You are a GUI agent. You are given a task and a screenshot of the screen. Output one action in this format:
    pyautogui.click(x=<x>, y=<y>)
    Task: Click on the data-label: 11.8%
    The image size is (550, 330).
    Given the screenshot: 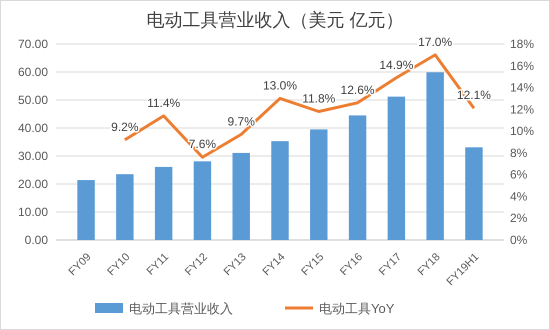 What is the action you would take?
    pyautogui.click(x=319, y=99)
    